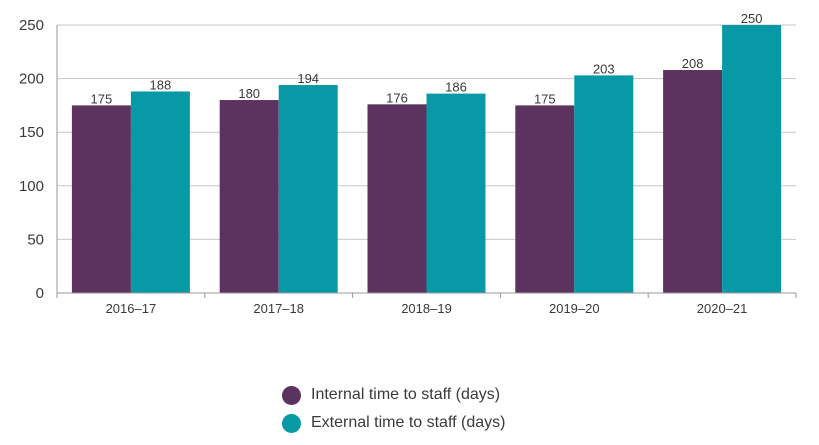 The height and width of the screenshot is (445, 819). Describe the element at coordinates (31, 25) in the screenshot. I see `y-tick-label: 250` at that location.